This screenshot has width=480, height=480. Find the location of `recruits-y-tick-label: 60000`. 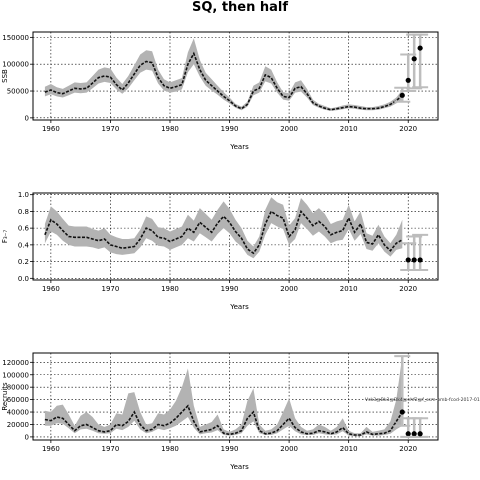

recruits-y-tick-label: 60000 is located at coordinates (18, 400).